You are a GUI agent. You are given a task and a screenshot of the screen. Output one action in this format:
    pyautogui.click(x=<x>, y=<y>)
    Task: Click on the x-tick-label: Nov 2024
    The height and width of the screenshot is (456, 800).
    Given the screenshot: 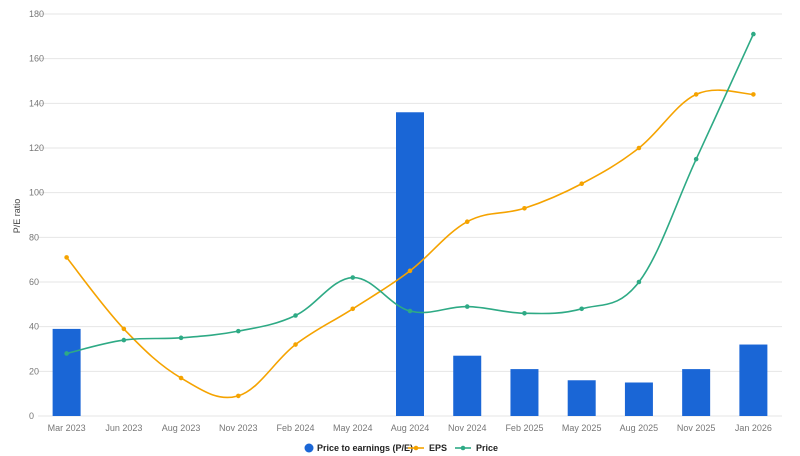 What is the action you would take?
    pyautogui.click(x=467, y=428)
    